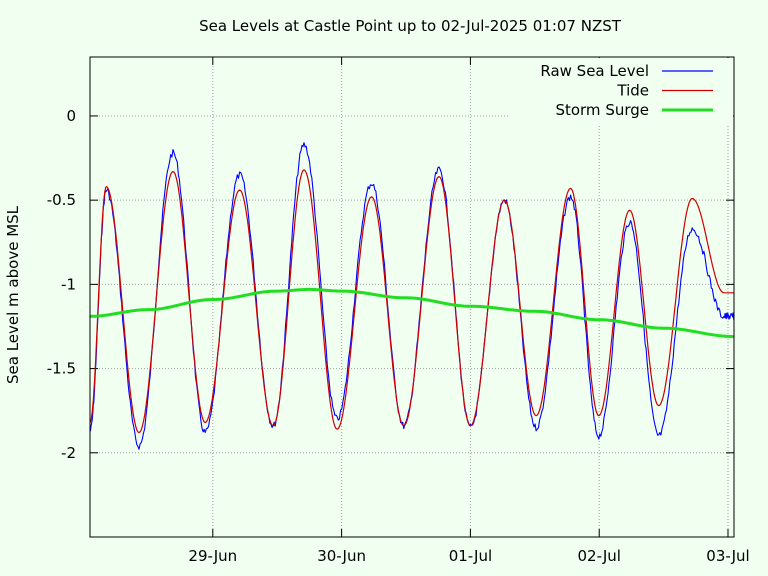 The height and width of the screenshot is (576, 768). I want to click on x-tick-label: 01-Jul, so click(470, 556).